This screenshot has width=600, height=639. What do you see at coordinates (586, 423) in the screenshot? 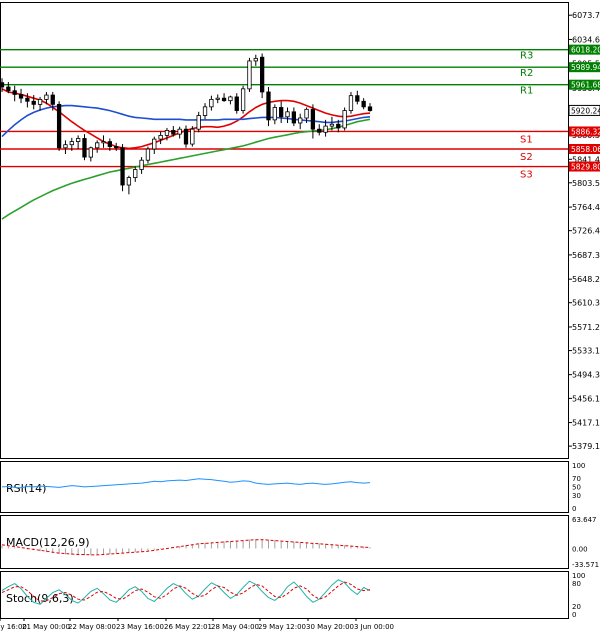
I see `y-tick-label: 5417.10` at bounding box center [586, 423].